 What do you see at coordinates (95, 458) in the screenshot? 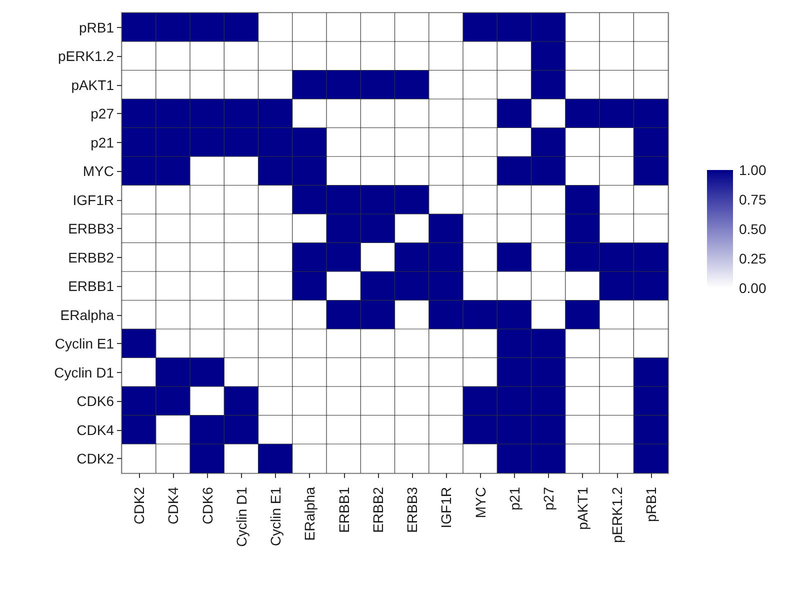
I see `y-tick-label: CDK2` at bounding box center [95, 458].